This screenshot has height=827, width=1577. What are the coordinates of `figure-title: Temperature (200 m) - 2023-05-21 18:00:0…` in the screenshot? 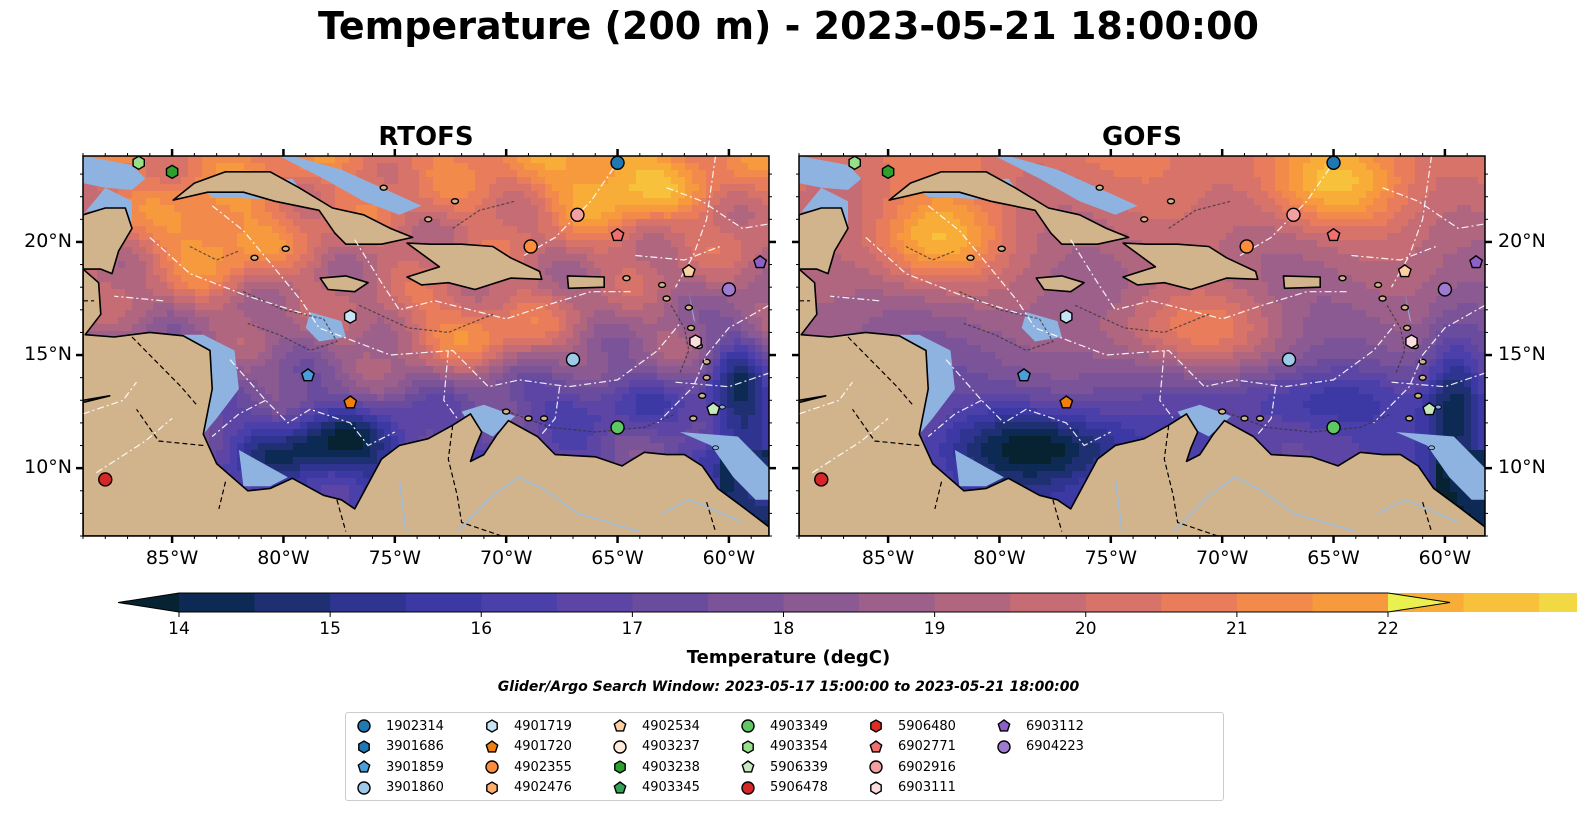 It's located at (788, 26).